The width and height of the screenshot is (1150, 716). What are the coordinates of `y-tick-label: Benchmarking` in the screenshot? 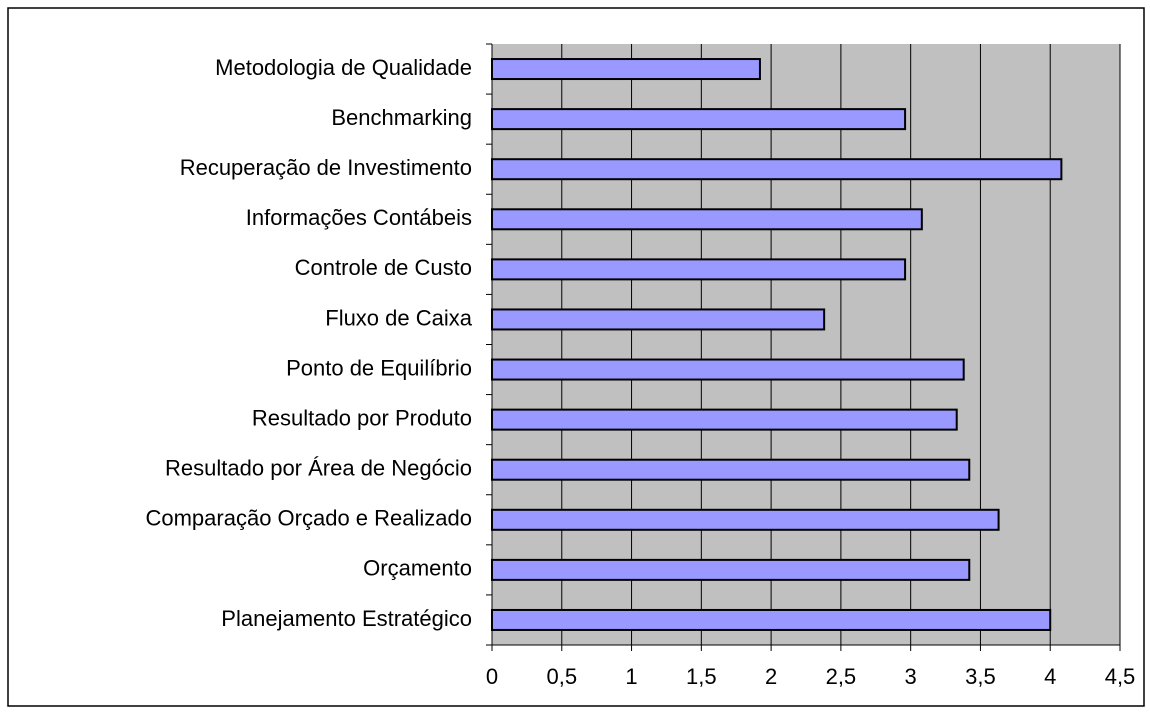 It's located at (401, 117).